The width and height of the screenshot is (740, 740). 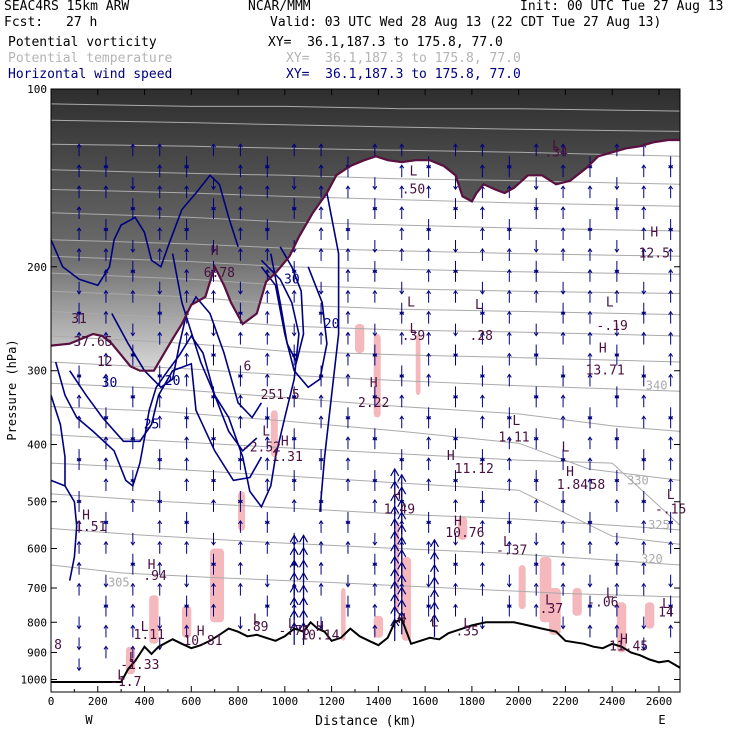 I want to click on x-tick-label: 2200, so click(x=565, y=701).